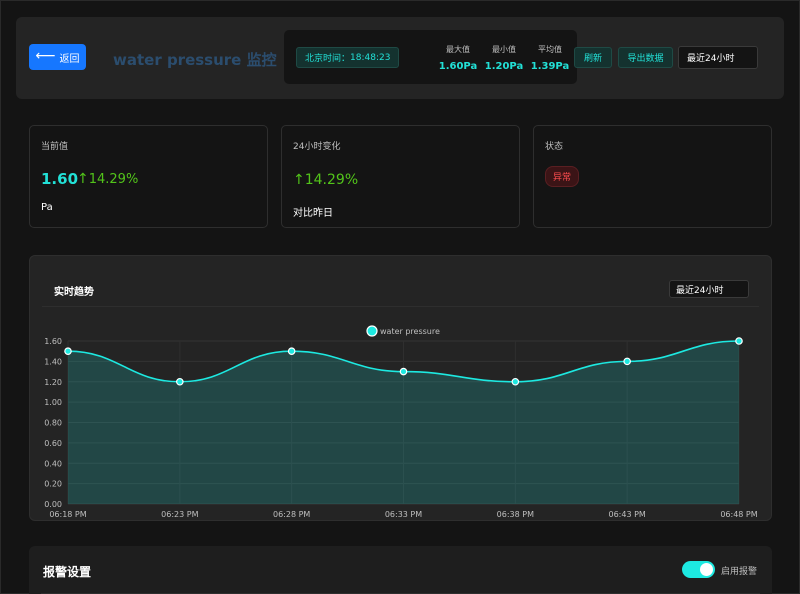 This screenshot has width=800, height=594. What do you see at coordinates (593, 57) in the screenshot?
I see `refresh-button: 刷新` at bounding box center [593, 57].